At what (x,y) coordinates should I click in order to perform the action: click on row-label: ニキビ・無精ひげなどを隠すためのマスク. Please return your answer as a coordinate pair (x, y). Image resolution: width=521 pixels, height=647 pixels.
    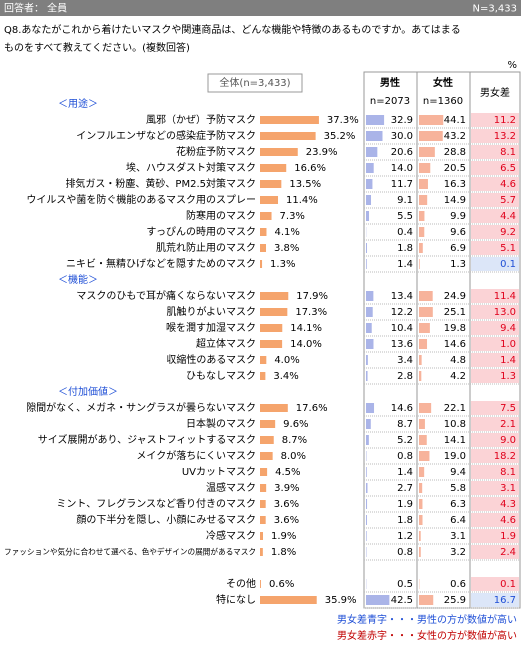
    Looking at the image, I should click on (161, 263).